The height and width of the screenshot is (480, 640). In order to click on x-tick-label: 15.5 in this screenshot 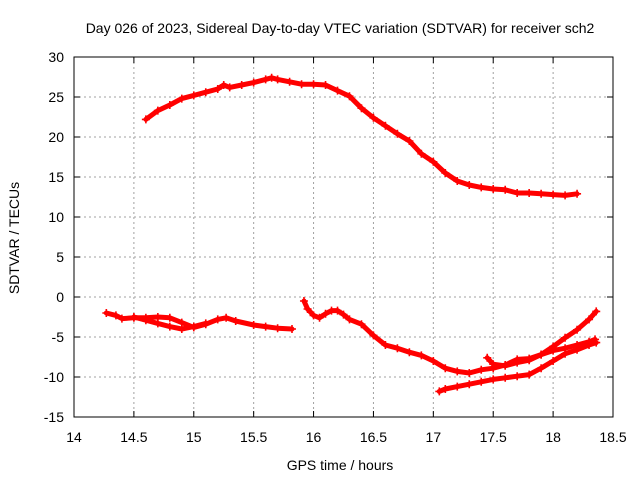, I will do `click(253, 437)`.